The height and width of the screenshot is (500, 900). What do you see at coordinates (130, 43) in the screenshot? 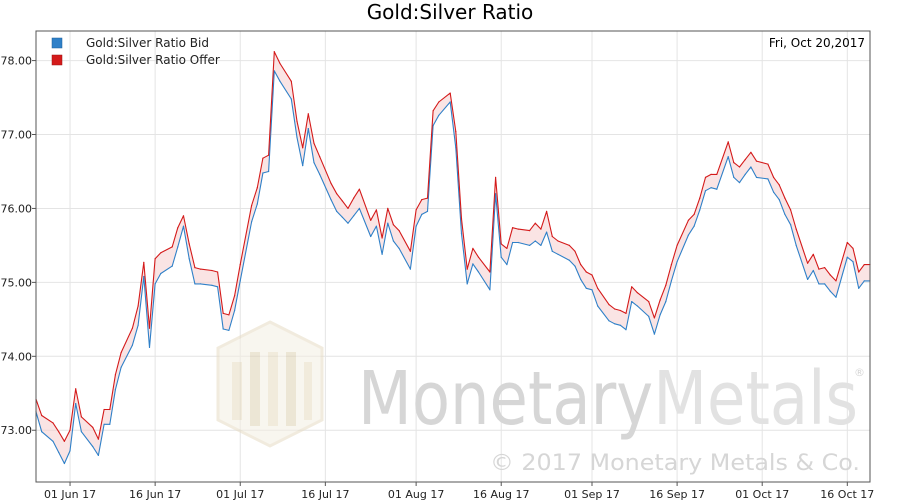
I see `legend-item-bid: Gold:Silver Ratio Bid` at bounding box center [130, 43].